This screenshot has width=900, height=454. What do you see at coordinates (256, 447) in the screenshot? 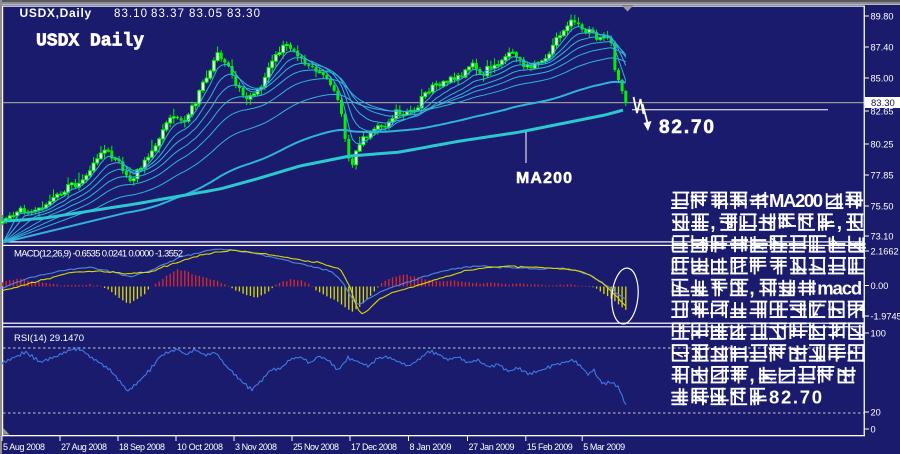
I see `svg-text: 3 Nov 2008` at bounding box center [256, 447].